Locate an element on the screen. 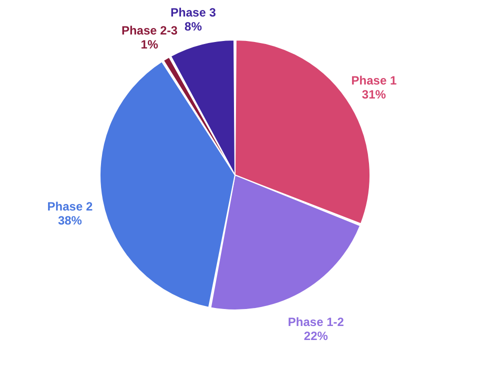 Image resolution: width=490 pixels, height=368 pixels. slice-label: Phase 2-3 is located at coordinates (149, 30).